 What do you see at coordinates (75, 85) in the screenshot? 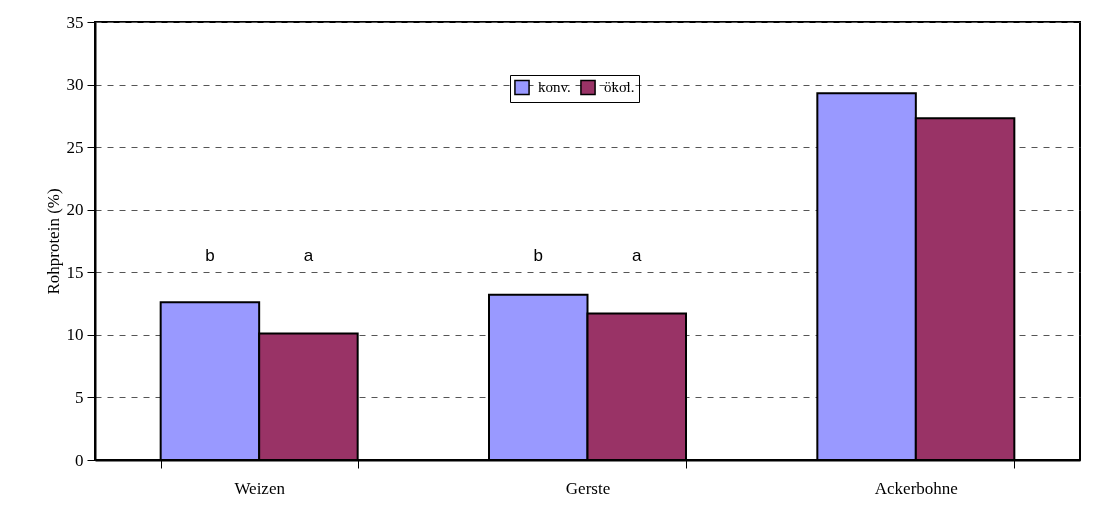
I see `y-tick-label: 30` at bounding box center [75, 85].